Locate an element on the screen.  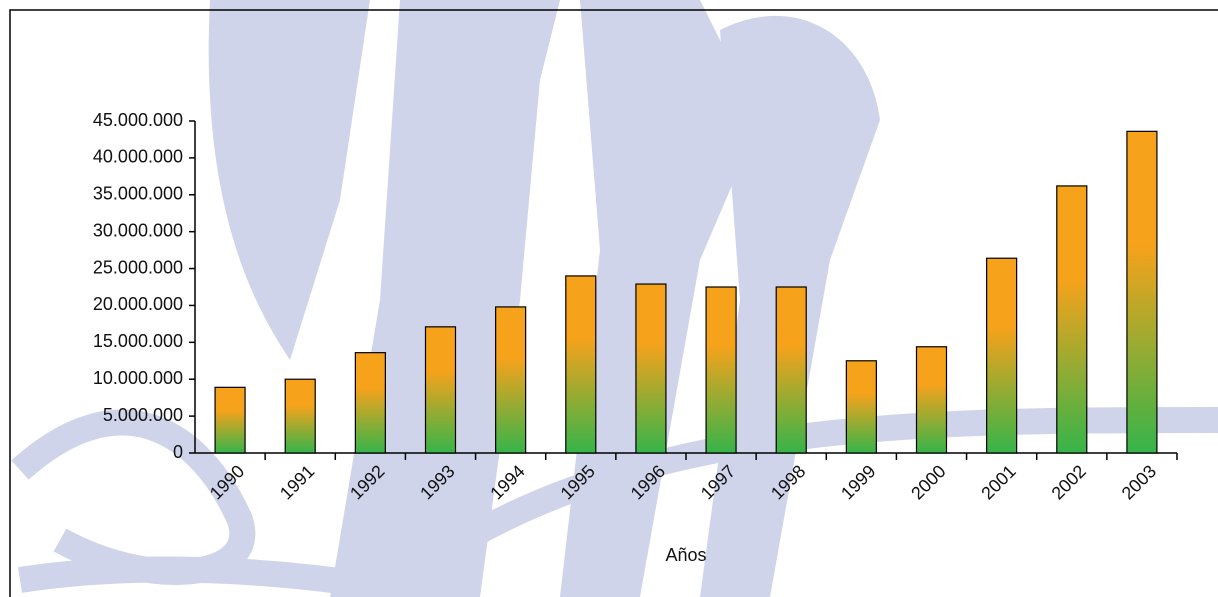
y-tick-label: 30.000.000 is located at coordinates (138, 230).